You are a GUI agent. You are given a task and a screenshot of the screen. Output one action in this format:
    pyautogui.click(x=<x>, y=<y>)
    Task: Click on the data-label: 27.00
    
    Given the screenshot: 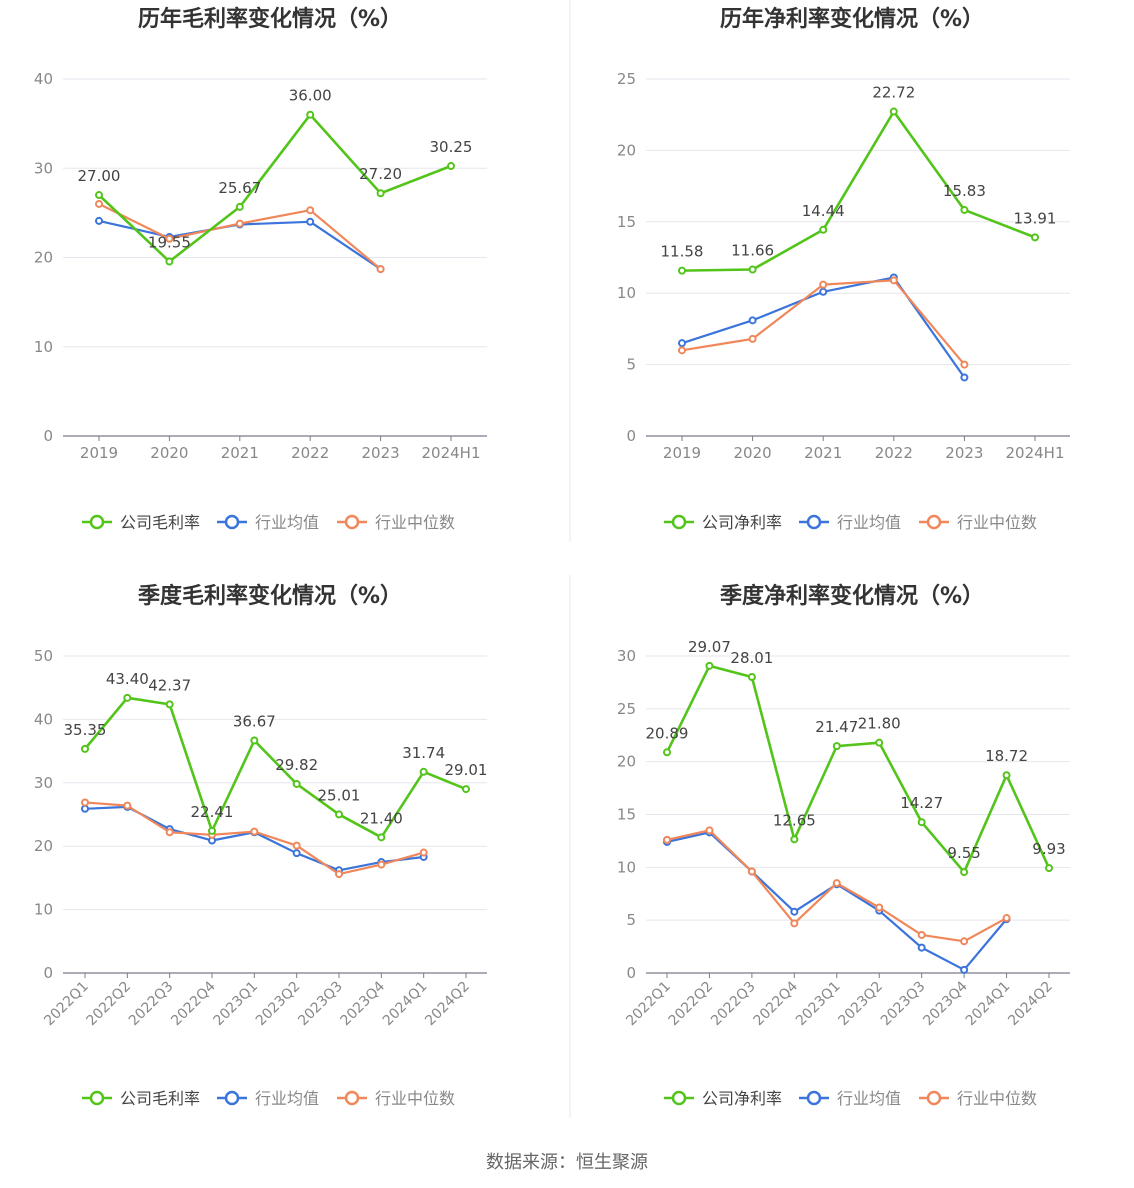 What is the action you would take?
    pyautogui.click(x=99, y=176)
    